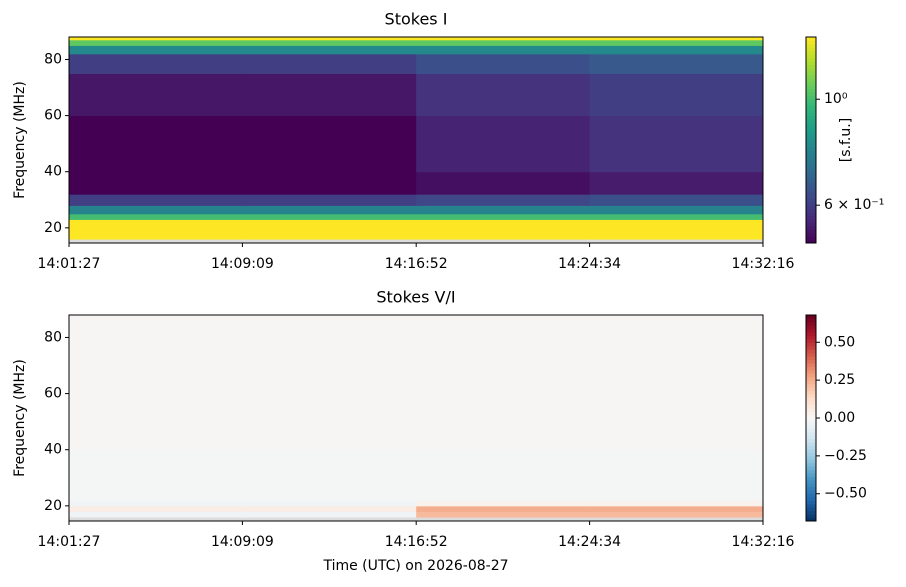 The height and width of the screenshot is (587, 906). What do you see at coordinates (53, 116) in the screenshot?
I see `y-tick-label: 60` at bounding box center [53, 116].